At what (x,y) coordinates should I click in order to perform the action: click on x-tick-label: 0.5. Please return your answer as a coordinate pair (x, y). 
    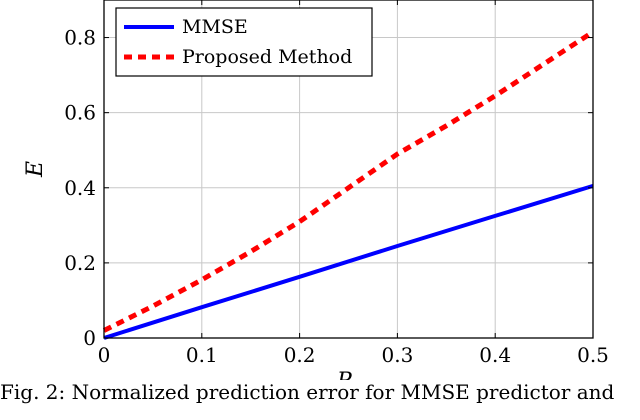
    Looking at the image, I should click on (593, 355).